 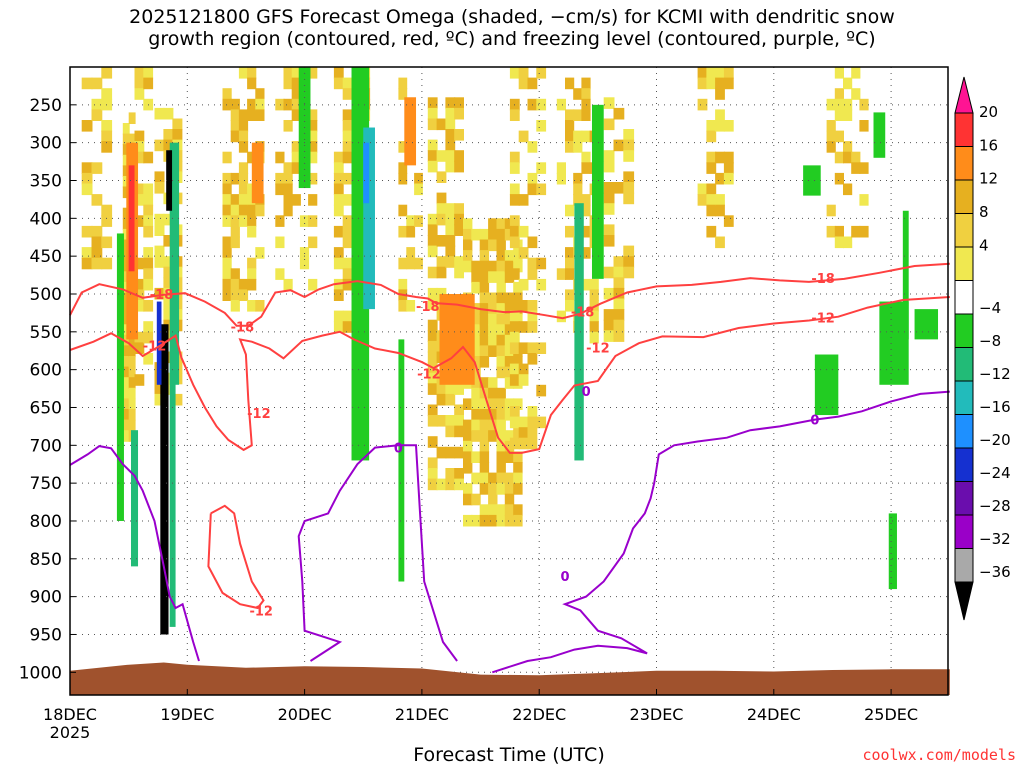 What do you see at coordinates (586, 392) in the screenshot?
I see `contour-label: 0` at bounding box center [586, 392].